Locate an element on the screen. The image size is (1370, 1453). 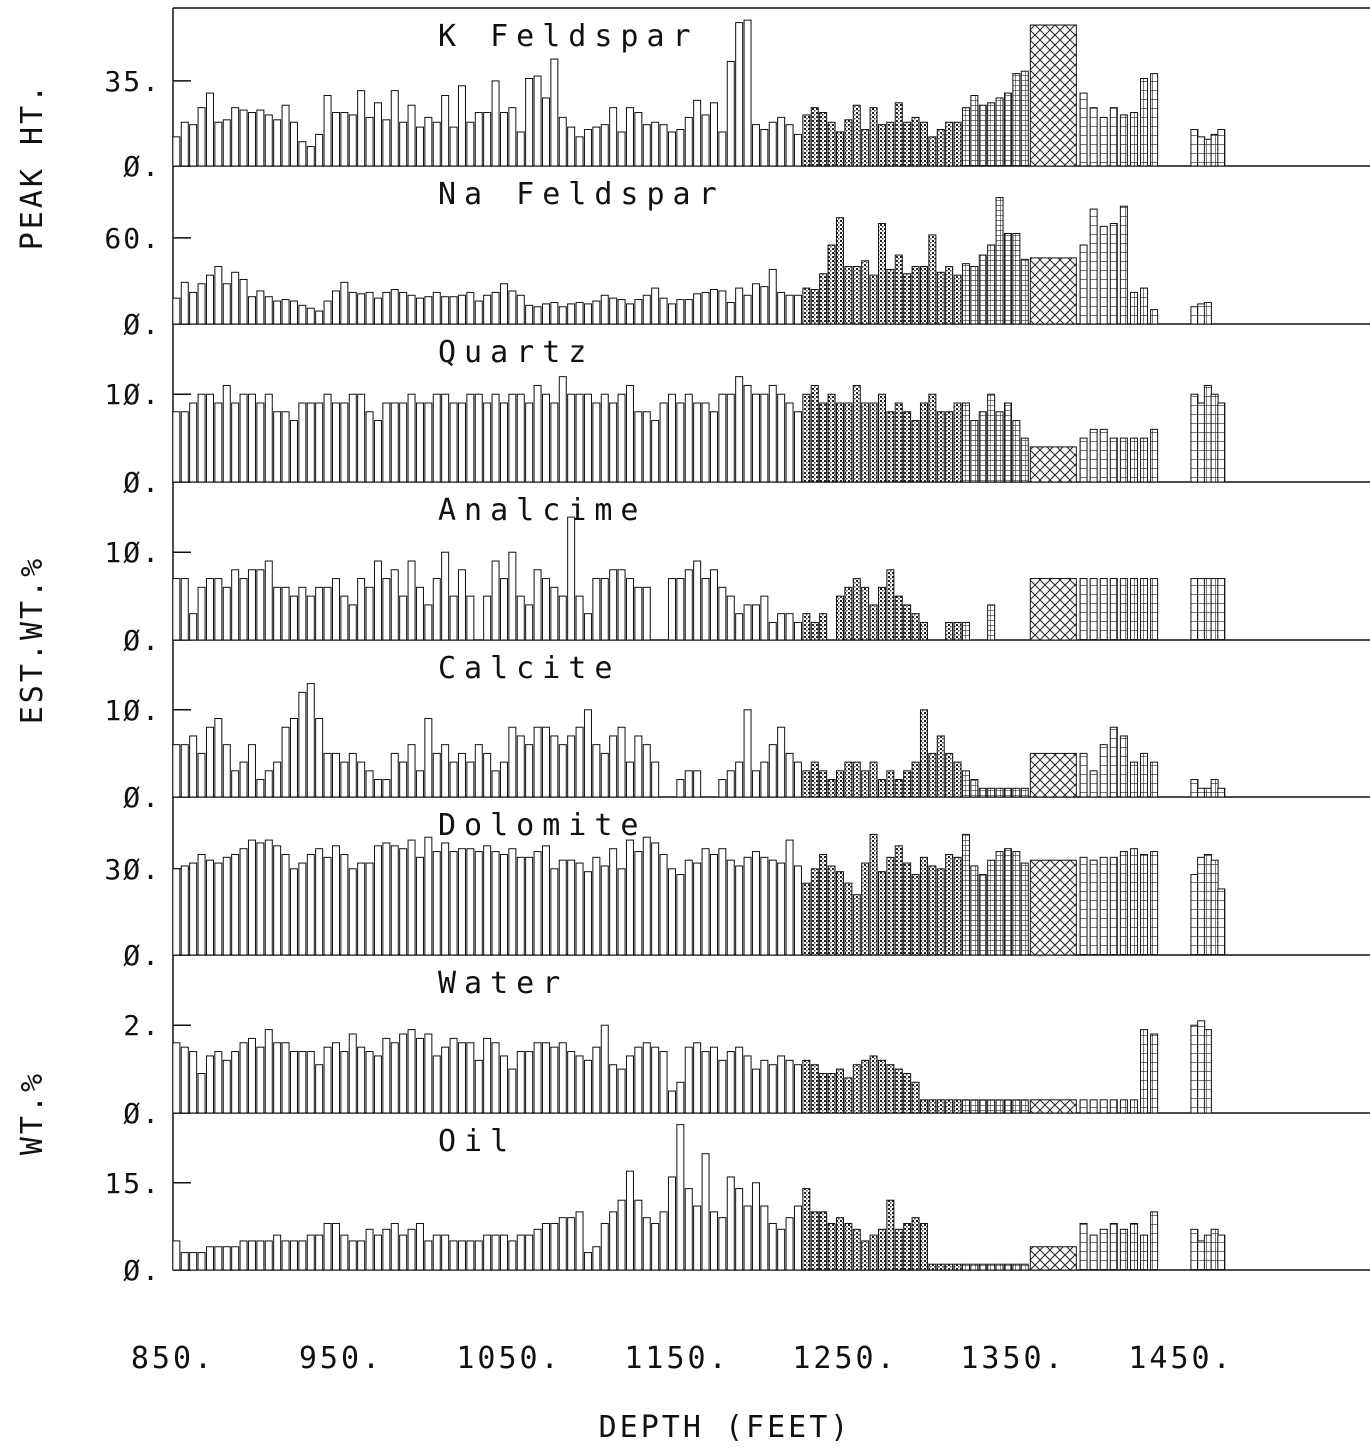
y-tick-label: Ø. is located at coordinates (142, 1113).